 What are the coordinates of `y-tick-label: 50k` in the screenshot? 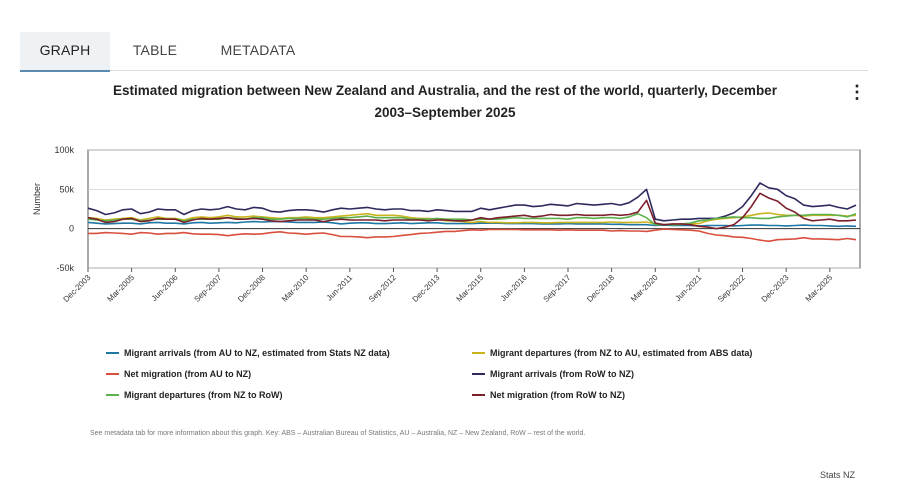 It's located at (66, 189).